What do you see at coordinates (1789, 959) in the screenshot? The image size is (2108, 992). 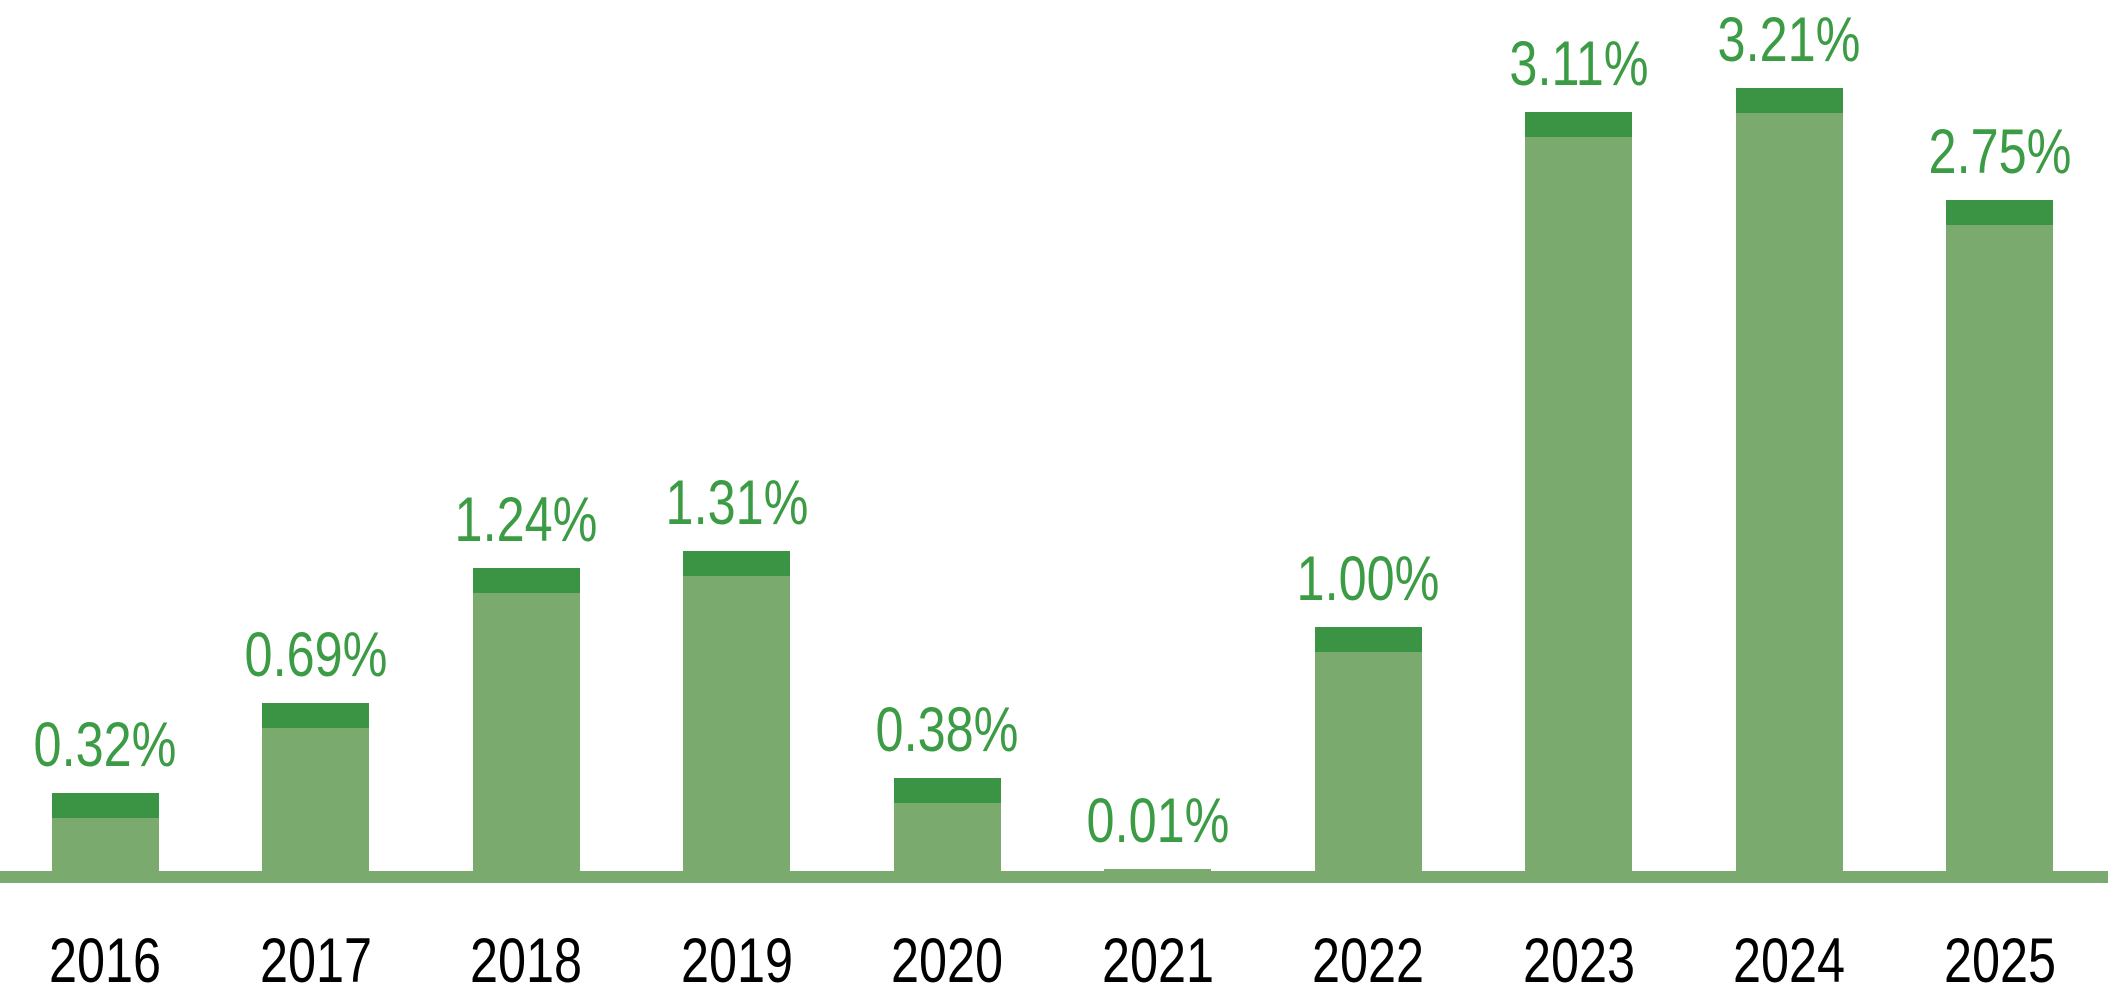 I see `x-axis-tick-label: 2024` at bounding box center [1789, 959].